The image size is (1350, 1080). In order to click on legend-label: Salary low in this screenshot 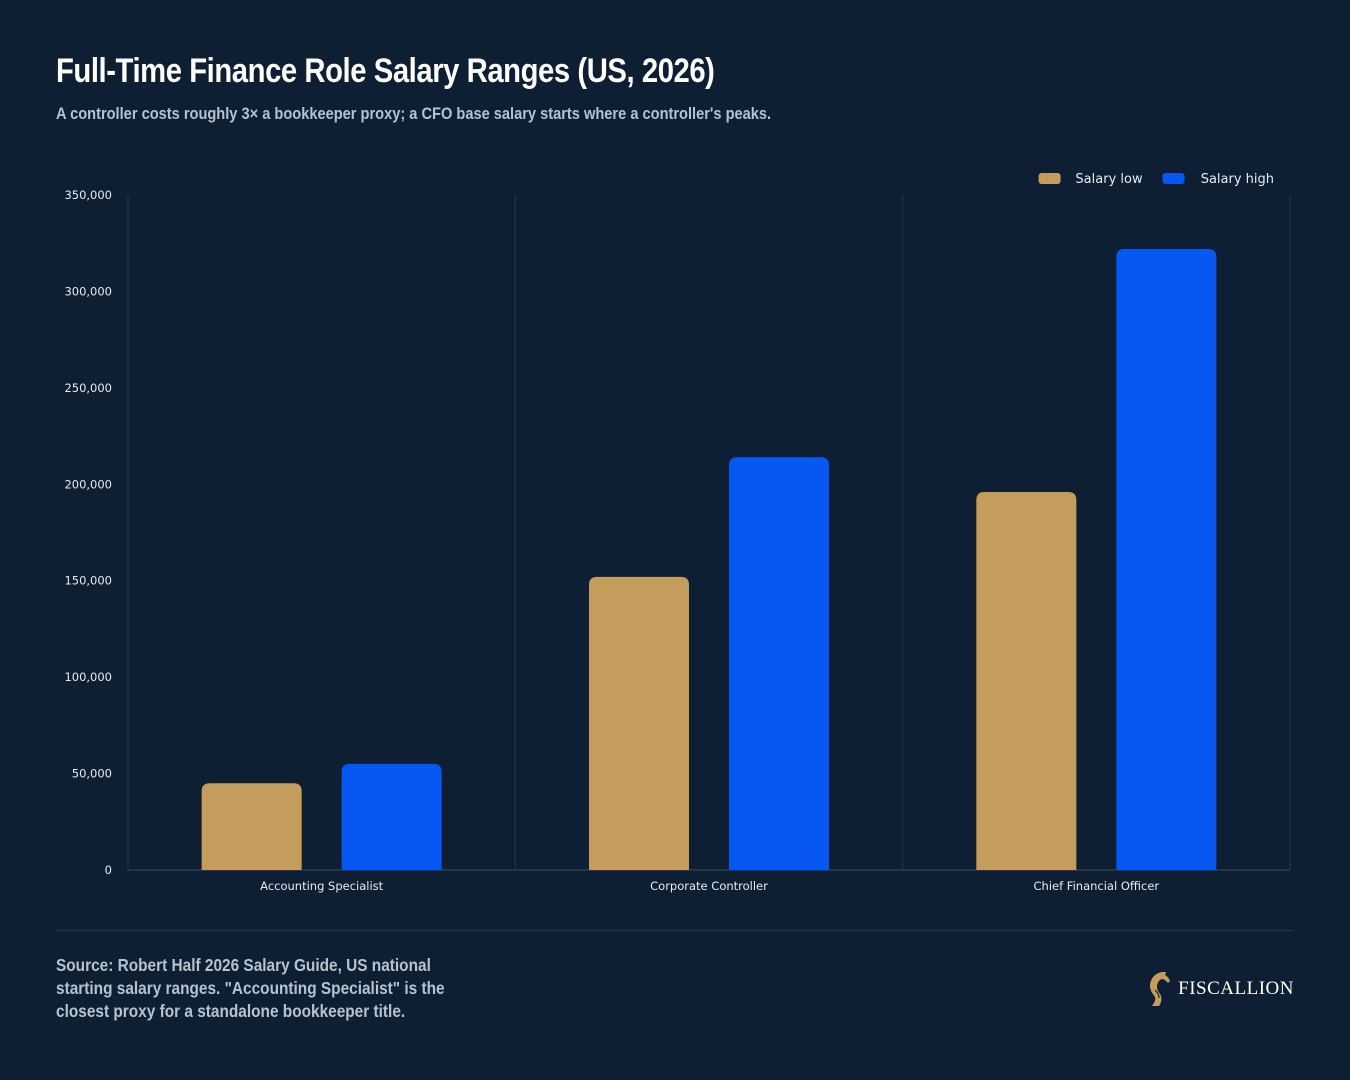, I will do `click(1109, 179)`.